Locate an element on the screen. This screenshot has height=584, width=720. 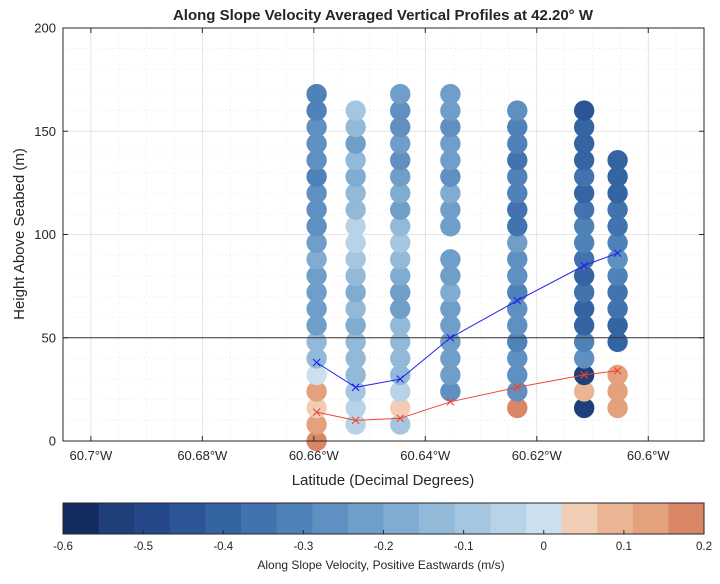
colorbar-tick-label: 0 is located at coordinates (544, 547).